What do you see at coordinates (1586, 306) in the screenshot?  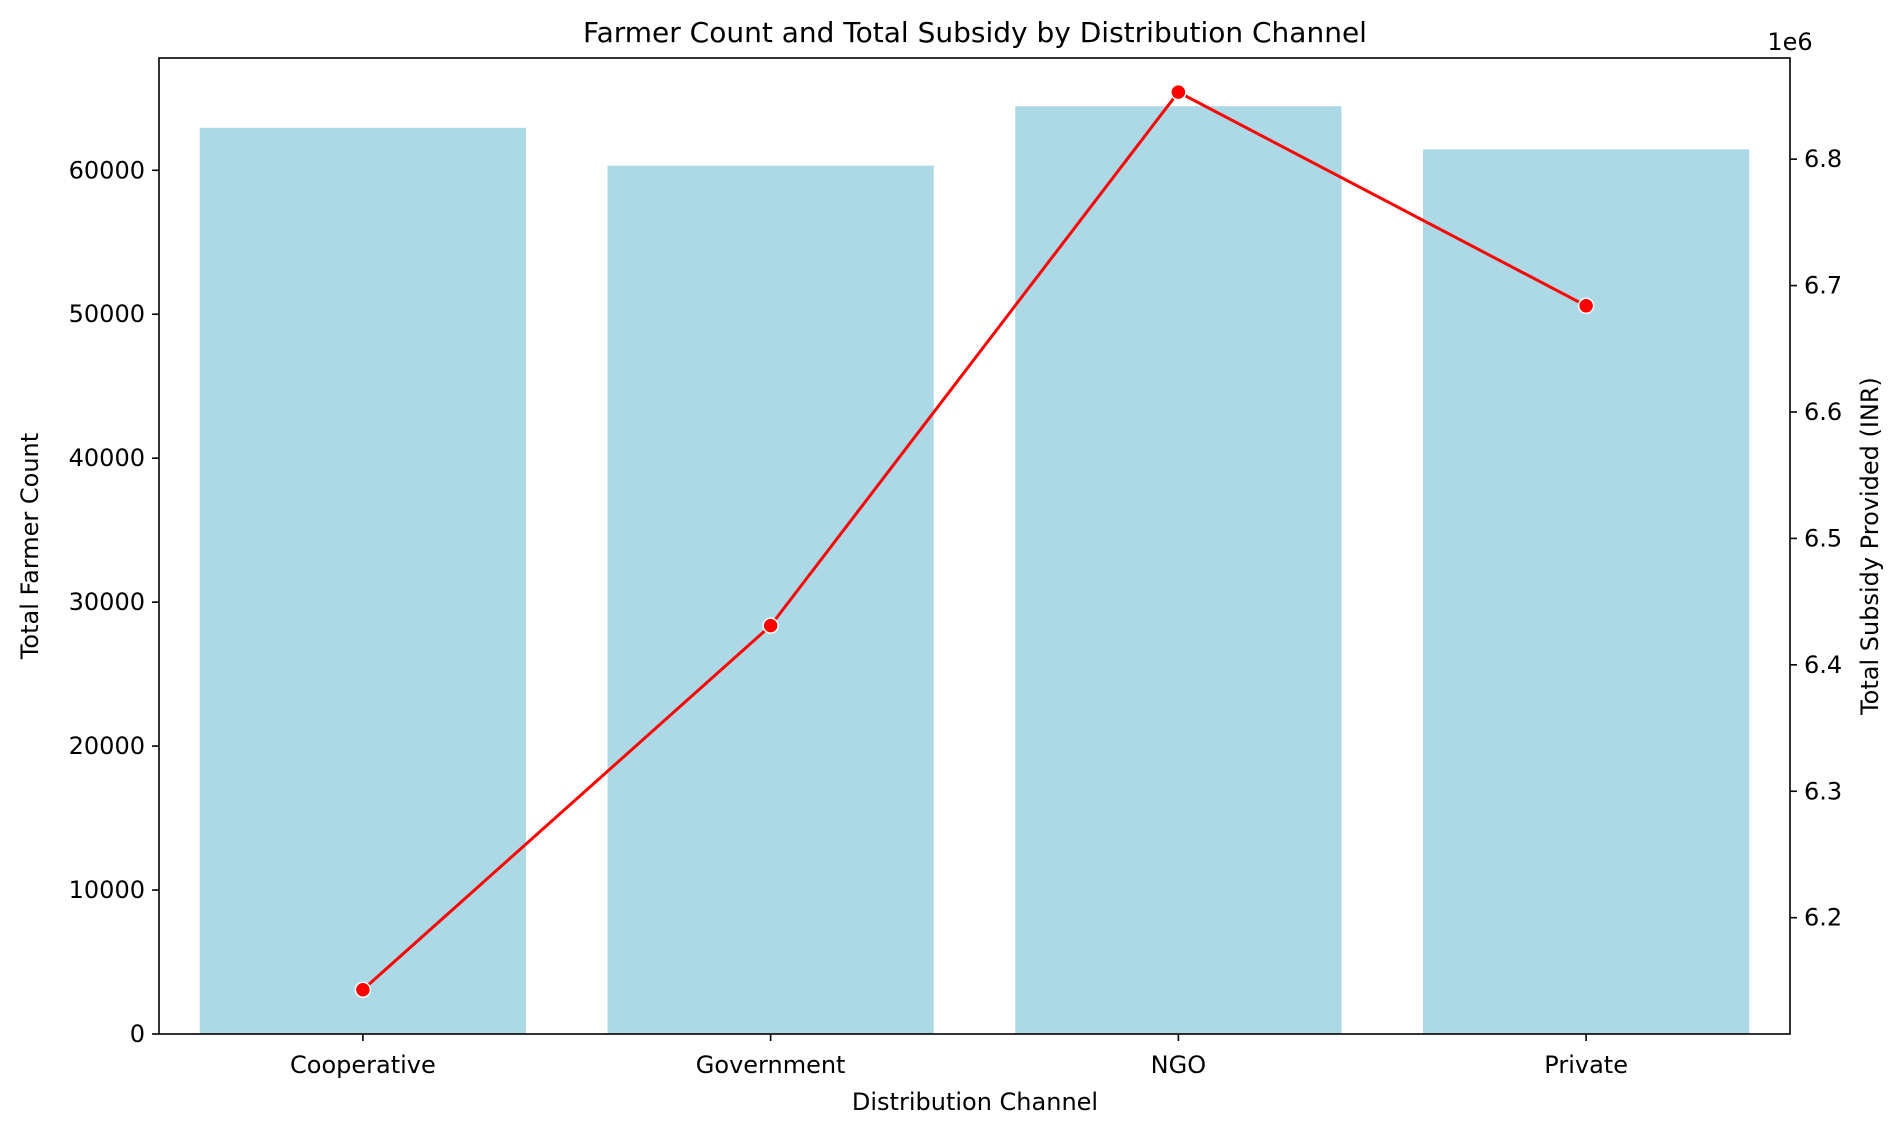 I see `subsidy-point-private` at bounding box center [1586, 306].